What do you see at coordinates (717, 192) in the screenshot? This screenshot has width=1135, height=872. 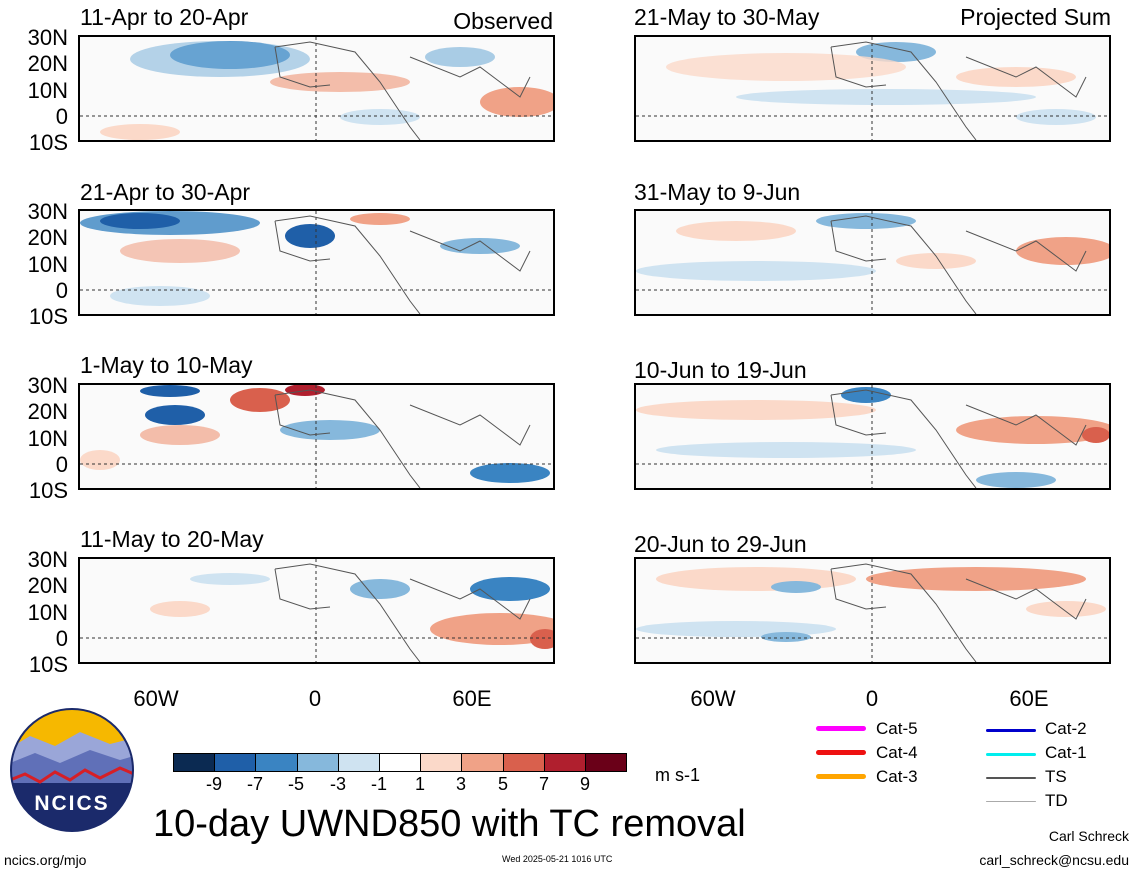 I see `panel-title: 31-May to 9-Jun` at bounding box center [717, 192].